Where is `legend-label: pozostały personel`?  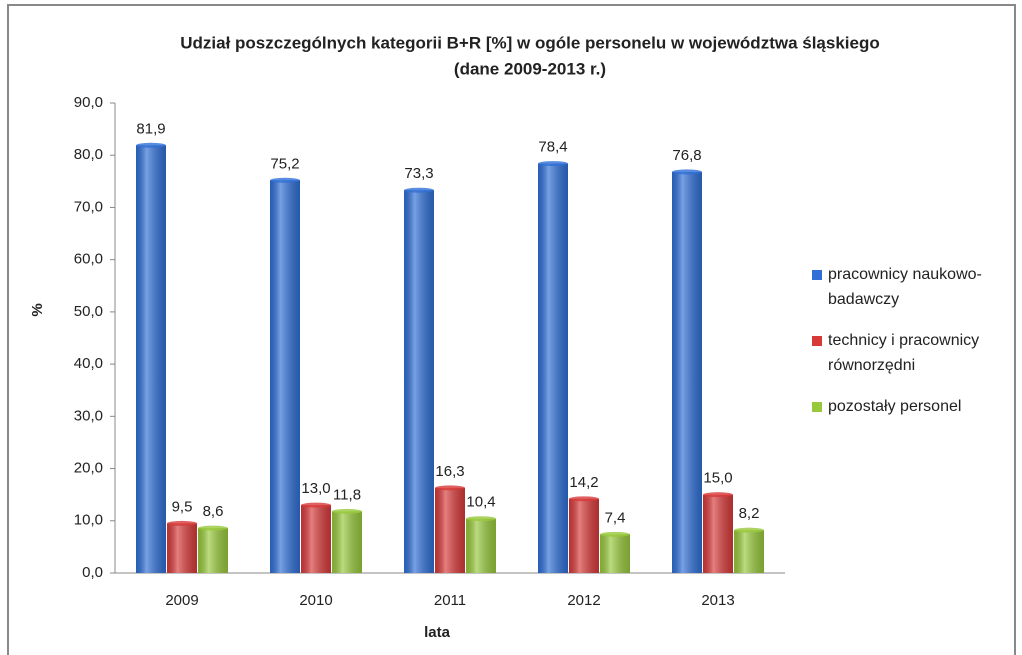 legend-label: pozostały personel is located at coordinates (895, 406).